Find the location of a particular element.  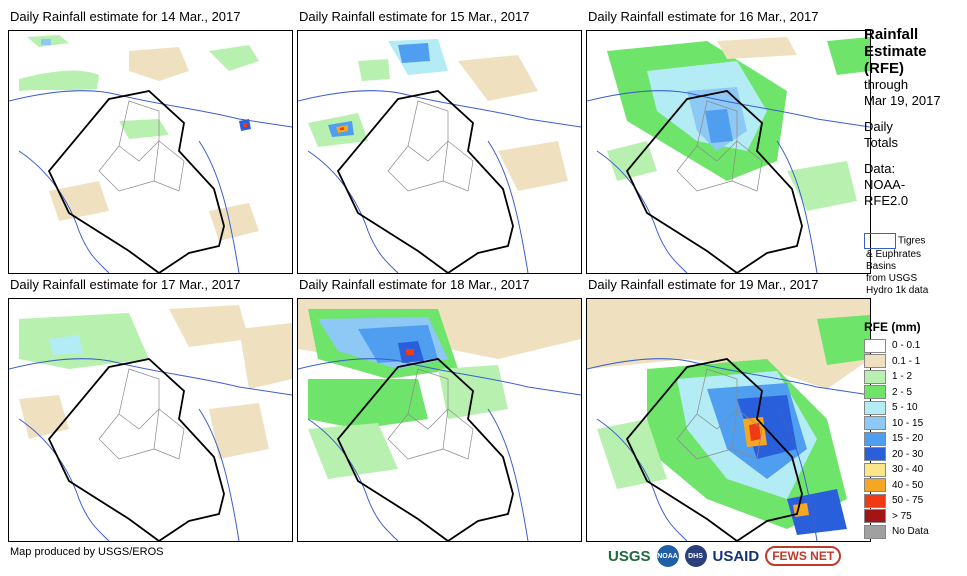

legend-title: RFE (mm) is located at coordinates (892, 327).